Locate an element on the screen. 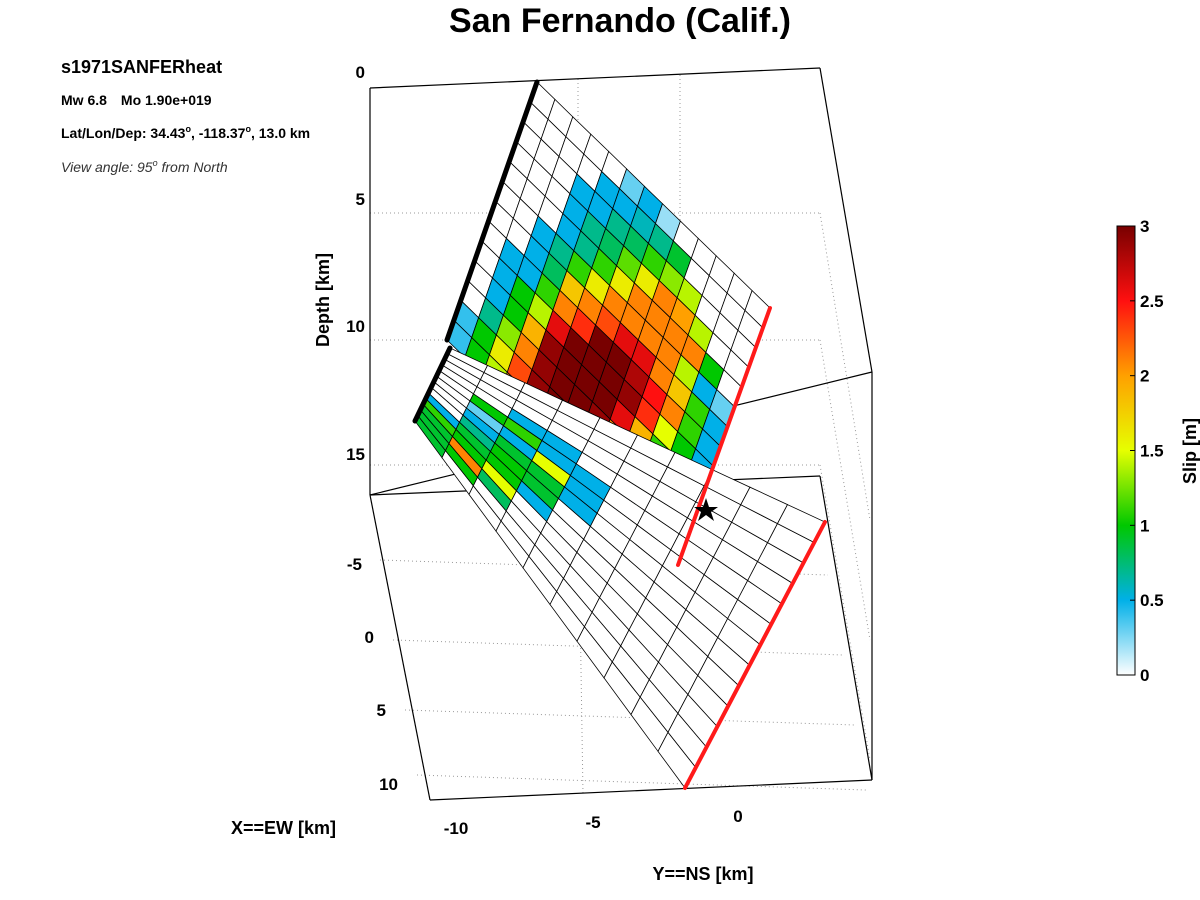 This screenshot has width=1200, height=900. colorbar-tick-label: 2 is located at coordinates (1144, 376).